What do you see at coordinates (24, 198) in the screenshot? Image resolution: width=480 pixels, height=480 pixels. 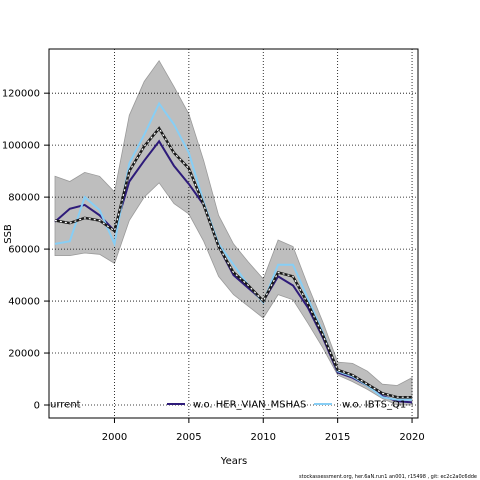 I see `y-tick-label: 80000` at bounding box center [24, 198].